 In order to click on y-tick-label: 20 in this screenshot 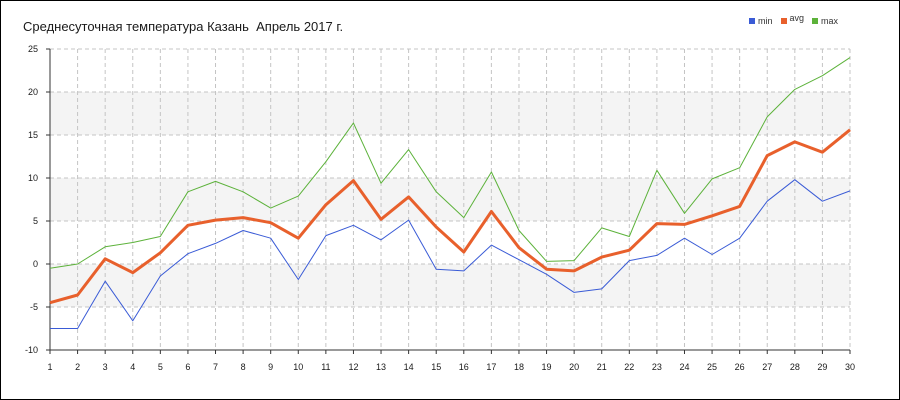, I will do `click(33, 92)`.